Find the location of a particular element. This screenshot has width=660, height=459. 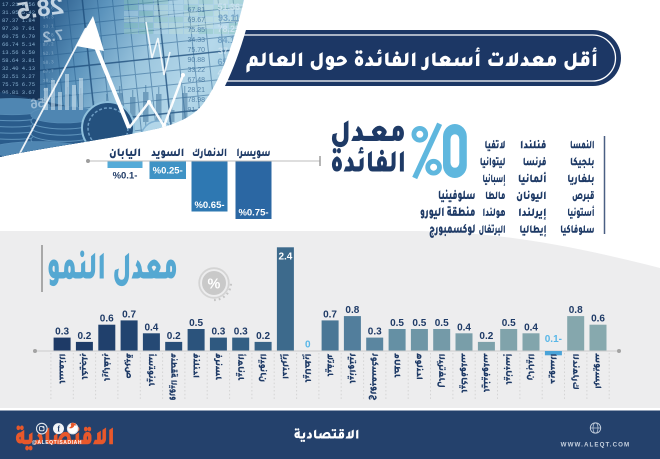

svg-text: 60.75 6.79 is located at coordinates (18, 36).